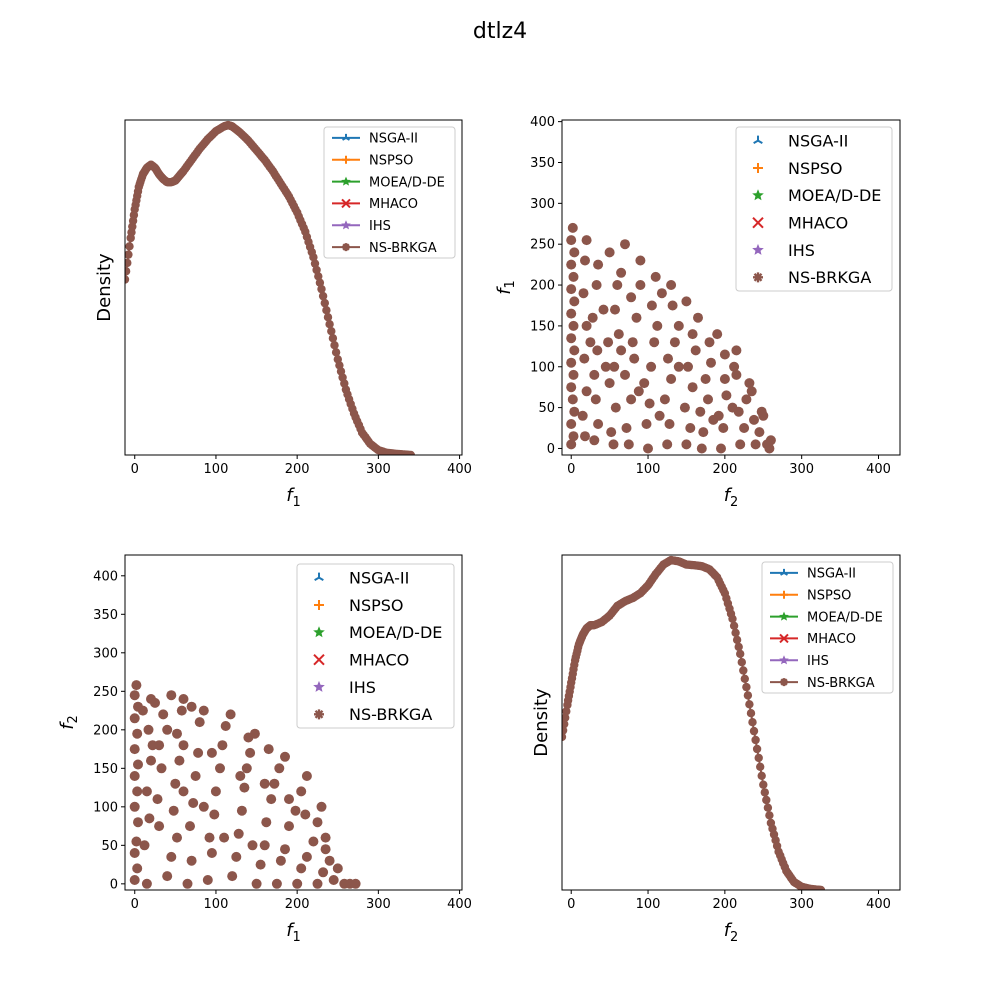  What do you see at coordinates (827, 627) in the screenshot?
I see `legend: NSGA-II NSPSO MOEA/D-DE MHACO IHS NS-BRKGA` at bounding box center [827, 627].